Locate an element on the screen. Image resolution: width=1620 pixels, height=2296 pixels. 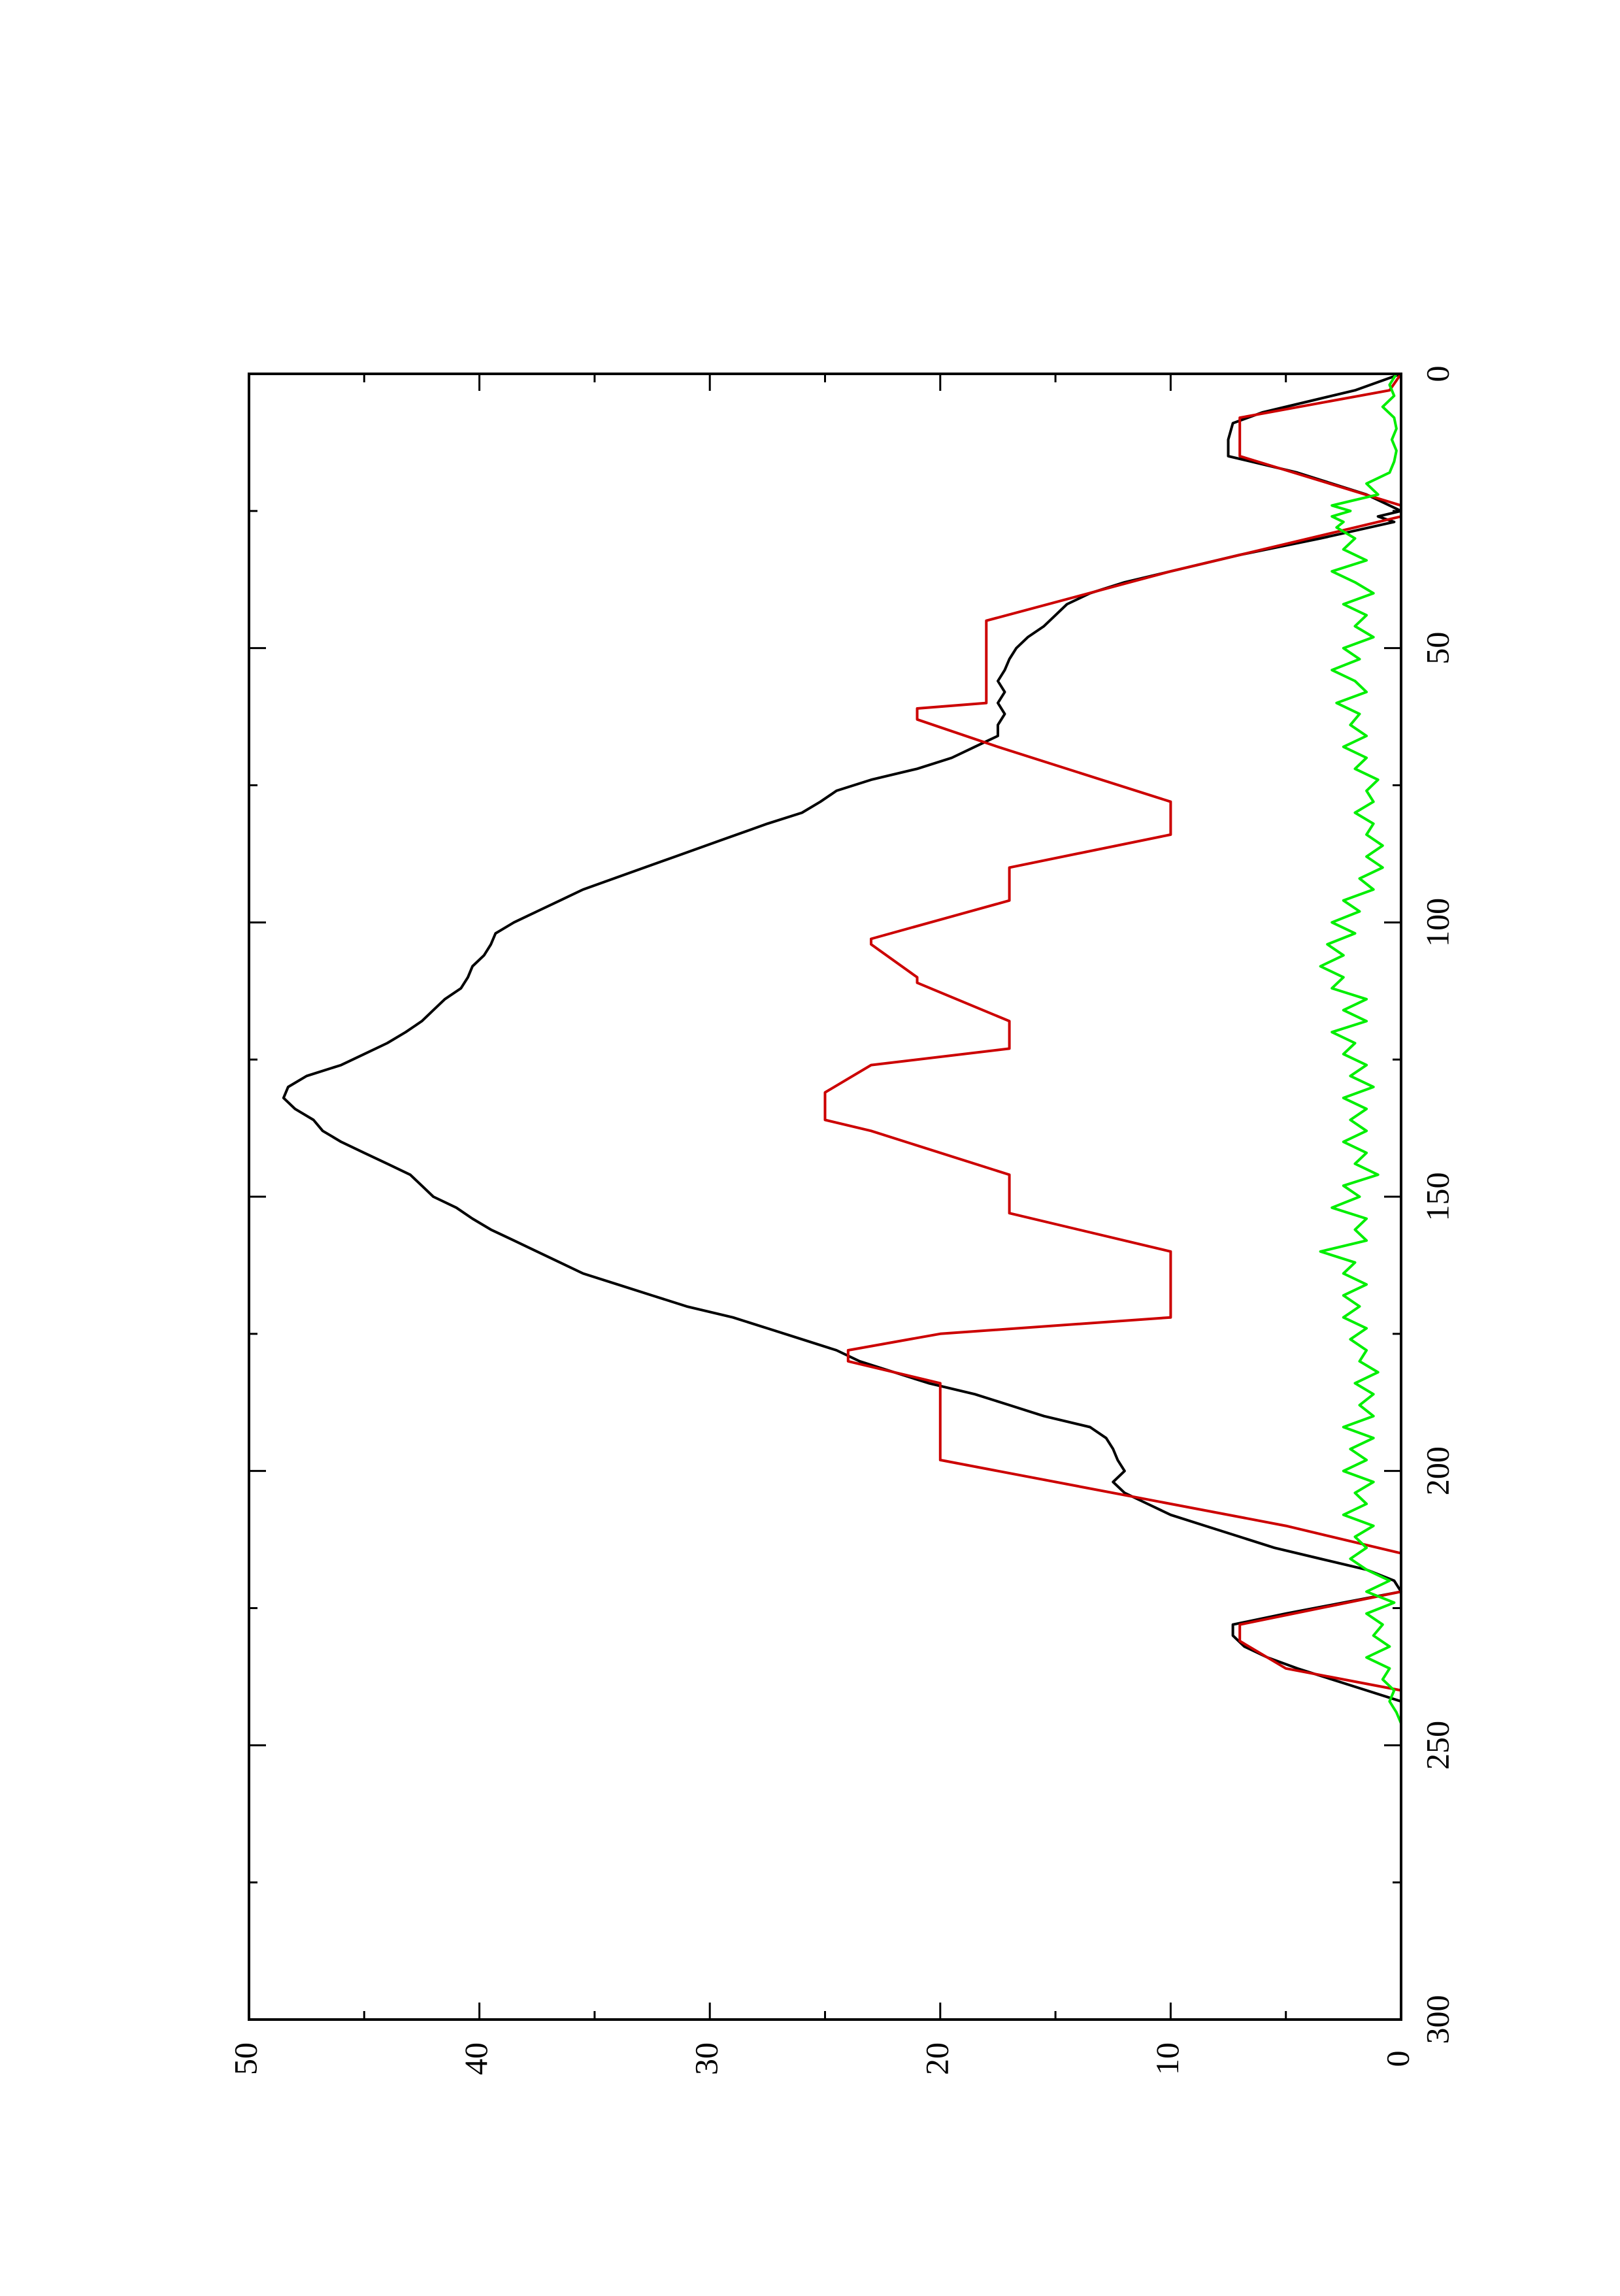
y-tick-label: 30 is located at coordinates (706, 2058).